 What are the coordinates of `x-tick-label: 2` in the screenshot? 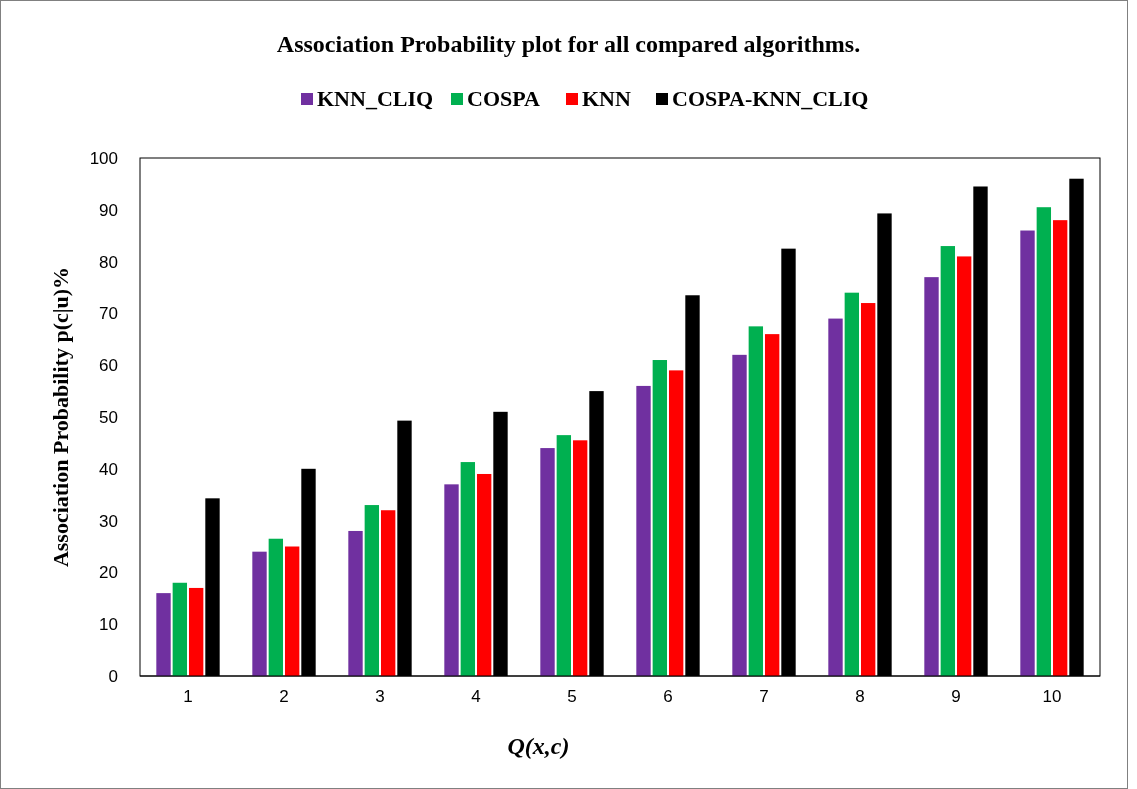 It's located at (284, 696).